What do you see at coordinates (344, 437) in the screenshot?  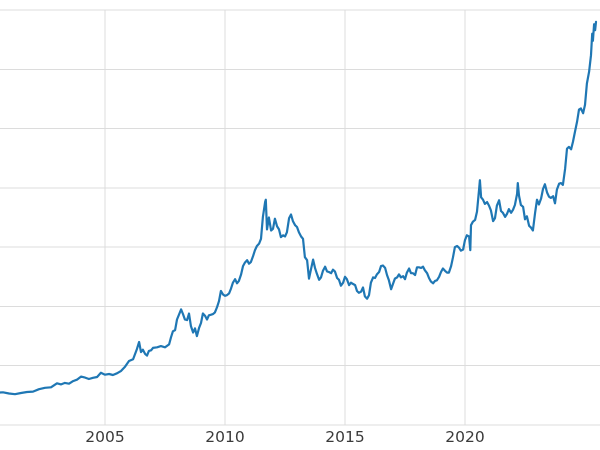 I see `x-tick-label: 2015` at bounding box center [344, 437].